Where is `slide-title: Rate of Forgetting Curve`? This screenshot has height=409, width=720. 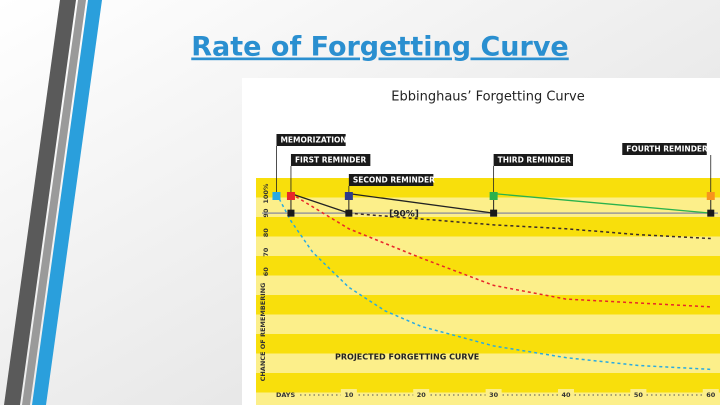 slide-title: Rate of Forgetting Curve is located at coordinates (379, 47).